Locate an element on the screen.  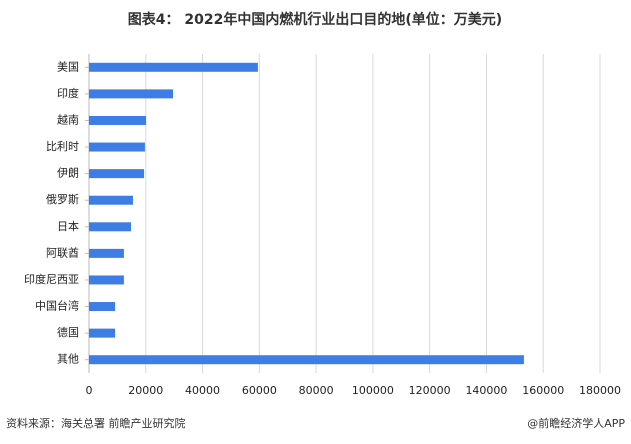
y-tick-label: 越南 is located at coordinates (68, 119).